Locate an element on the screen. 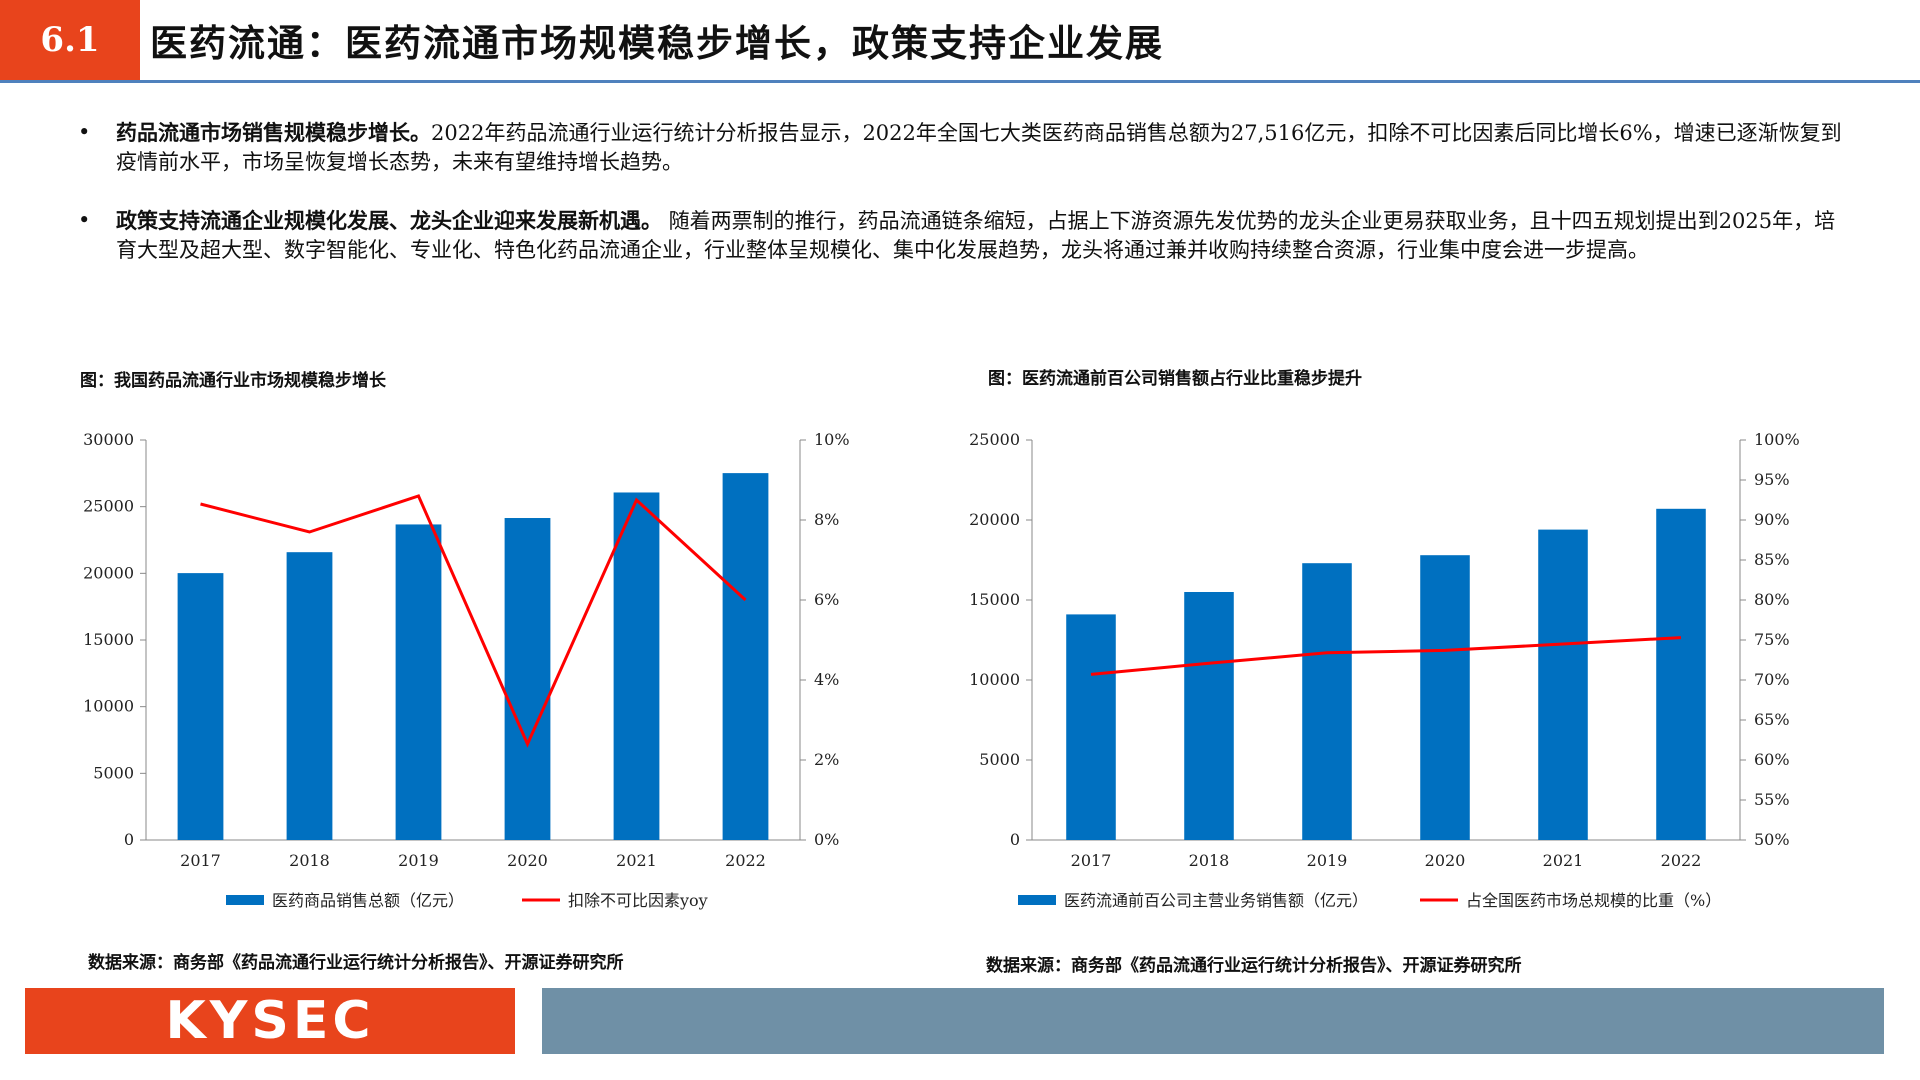 This screenshot has height=1080, width=1920. right-axis-tick-label: 8% is located at coordinates (826, 519).